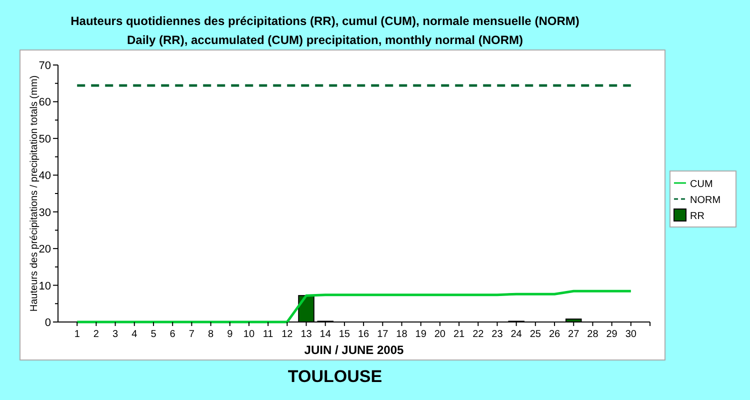 The image size is (750, 400). I want to click on y-tick-label: 30, so click(44, 212).